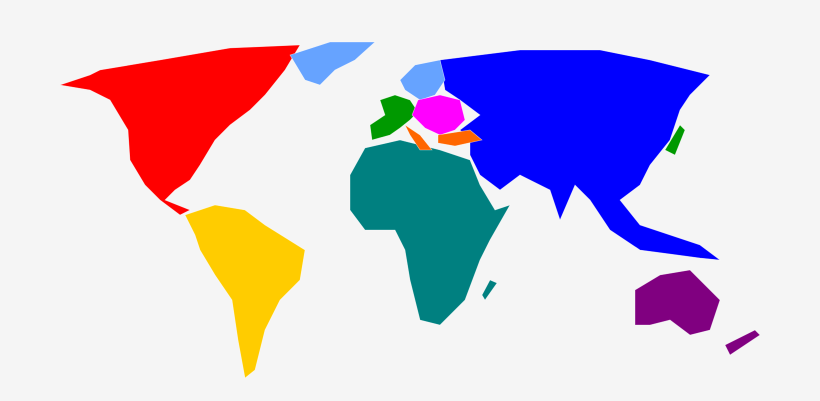 The image size is (820, 401). Describe the element at coordinates (418, 137) in the screenshot. I see `region-southern-europe-turkey` at that location.